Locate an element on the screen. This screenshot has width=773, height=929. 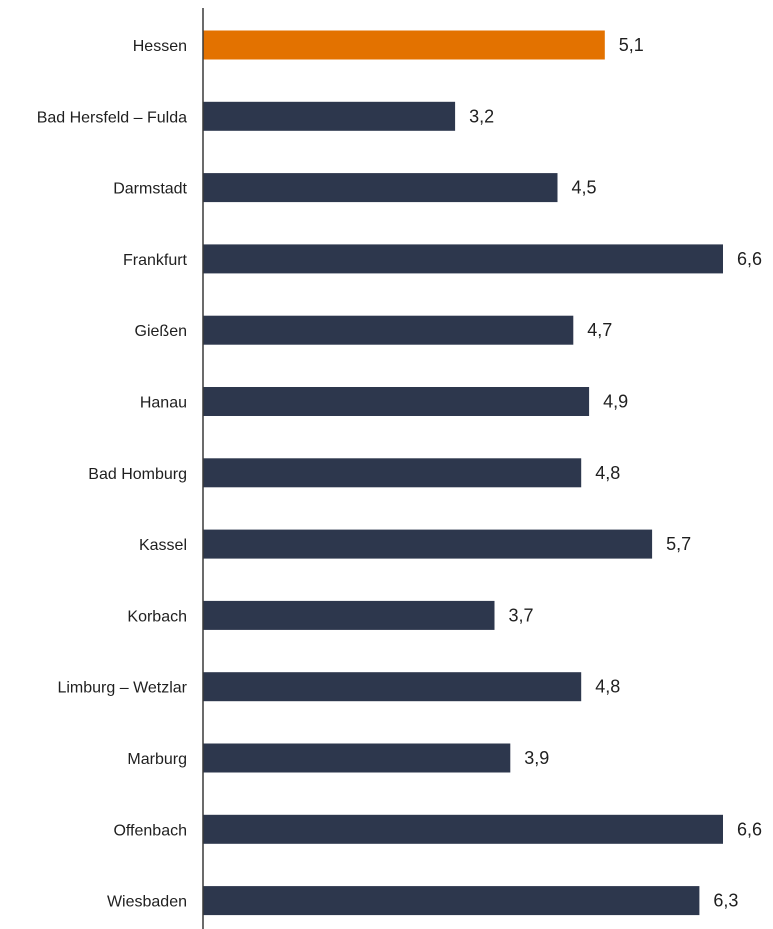
value-label-7: 5,7 is located at coordinates (678, 544).